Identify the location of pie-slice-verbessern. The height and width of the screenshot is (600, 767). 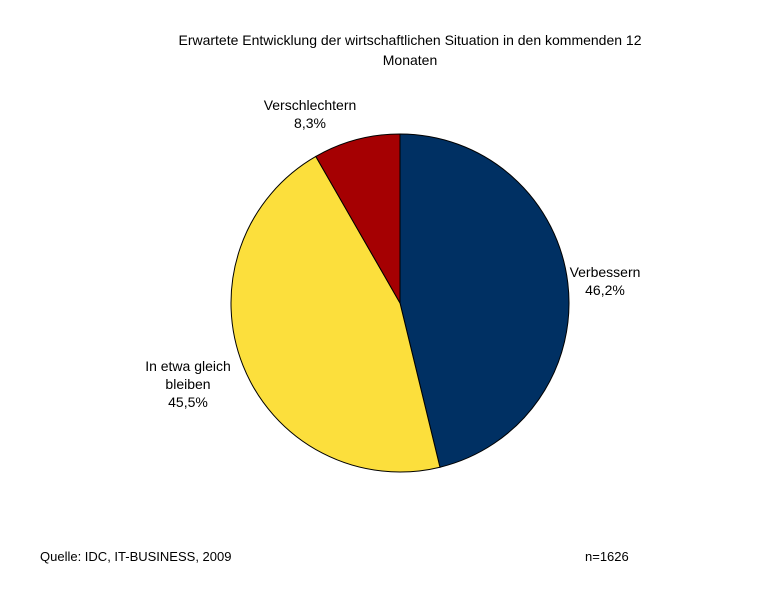
(484, 300).